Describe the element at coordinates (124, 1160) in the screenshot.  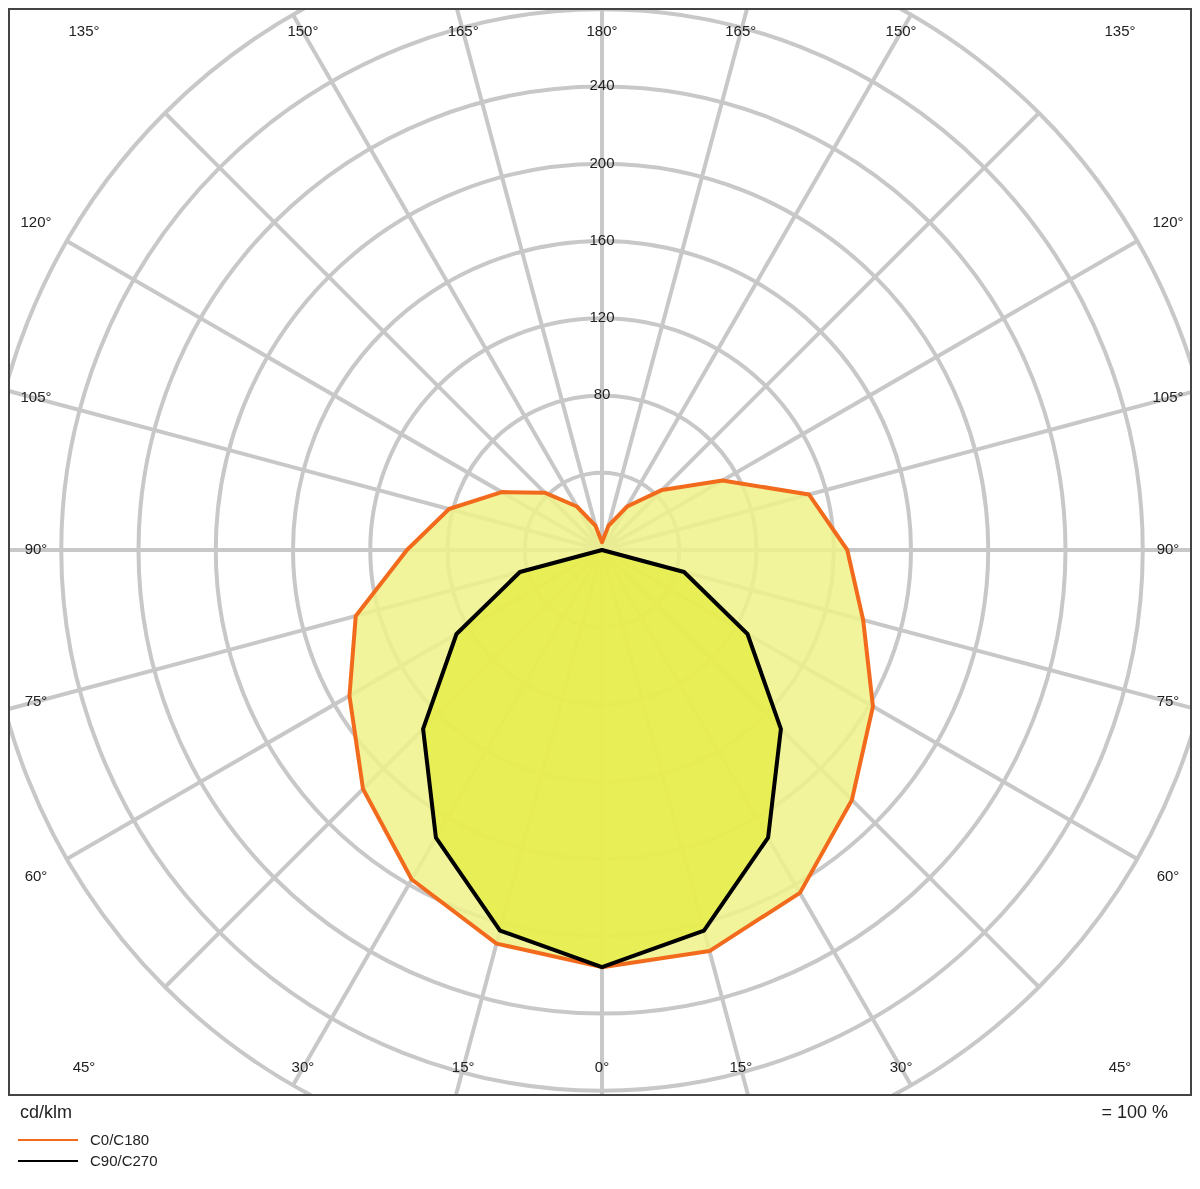
I see `legend-label: C90/C270` at that location.